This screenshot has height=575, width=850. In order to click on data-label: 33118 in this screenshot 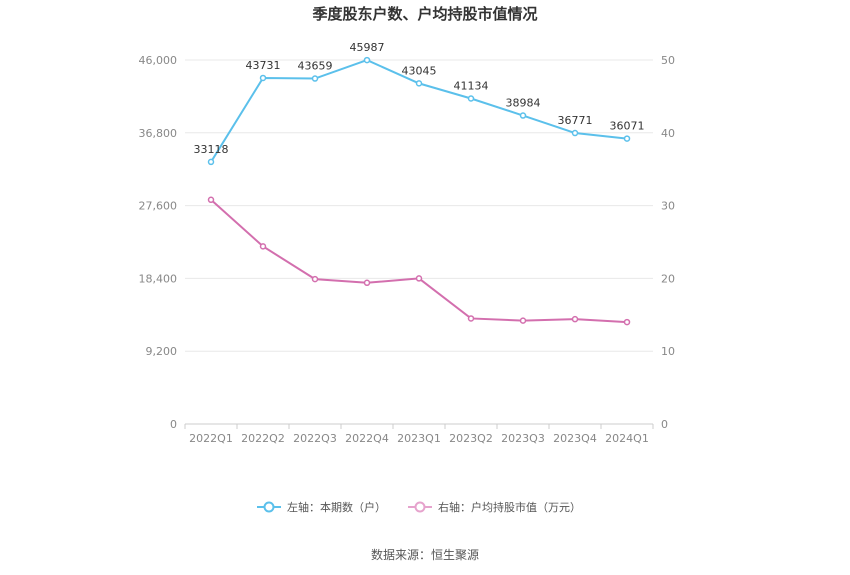, I will do `click(211, 149)`.